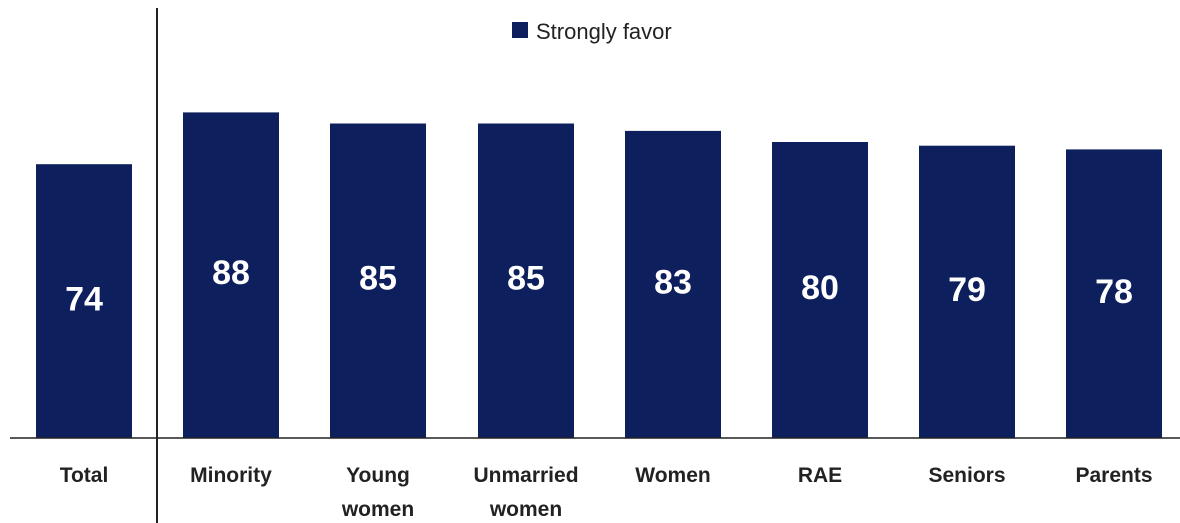 This screenshot has height=523, width=1180. I want to click on category-label: Total, so click(84, 475).